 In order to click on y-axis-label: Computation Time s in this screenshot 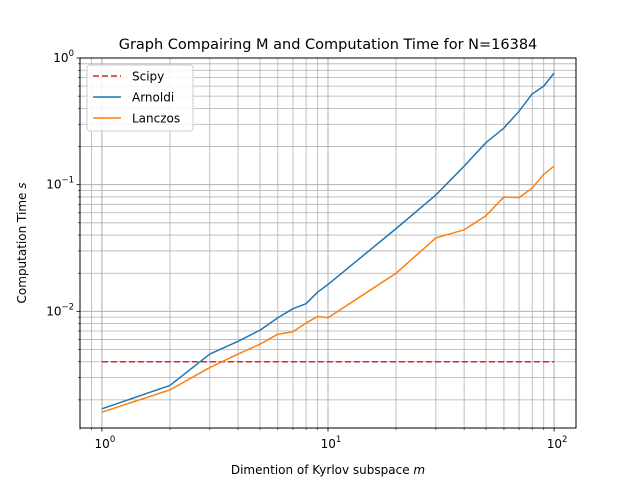, I will do `click(22, 243)`.